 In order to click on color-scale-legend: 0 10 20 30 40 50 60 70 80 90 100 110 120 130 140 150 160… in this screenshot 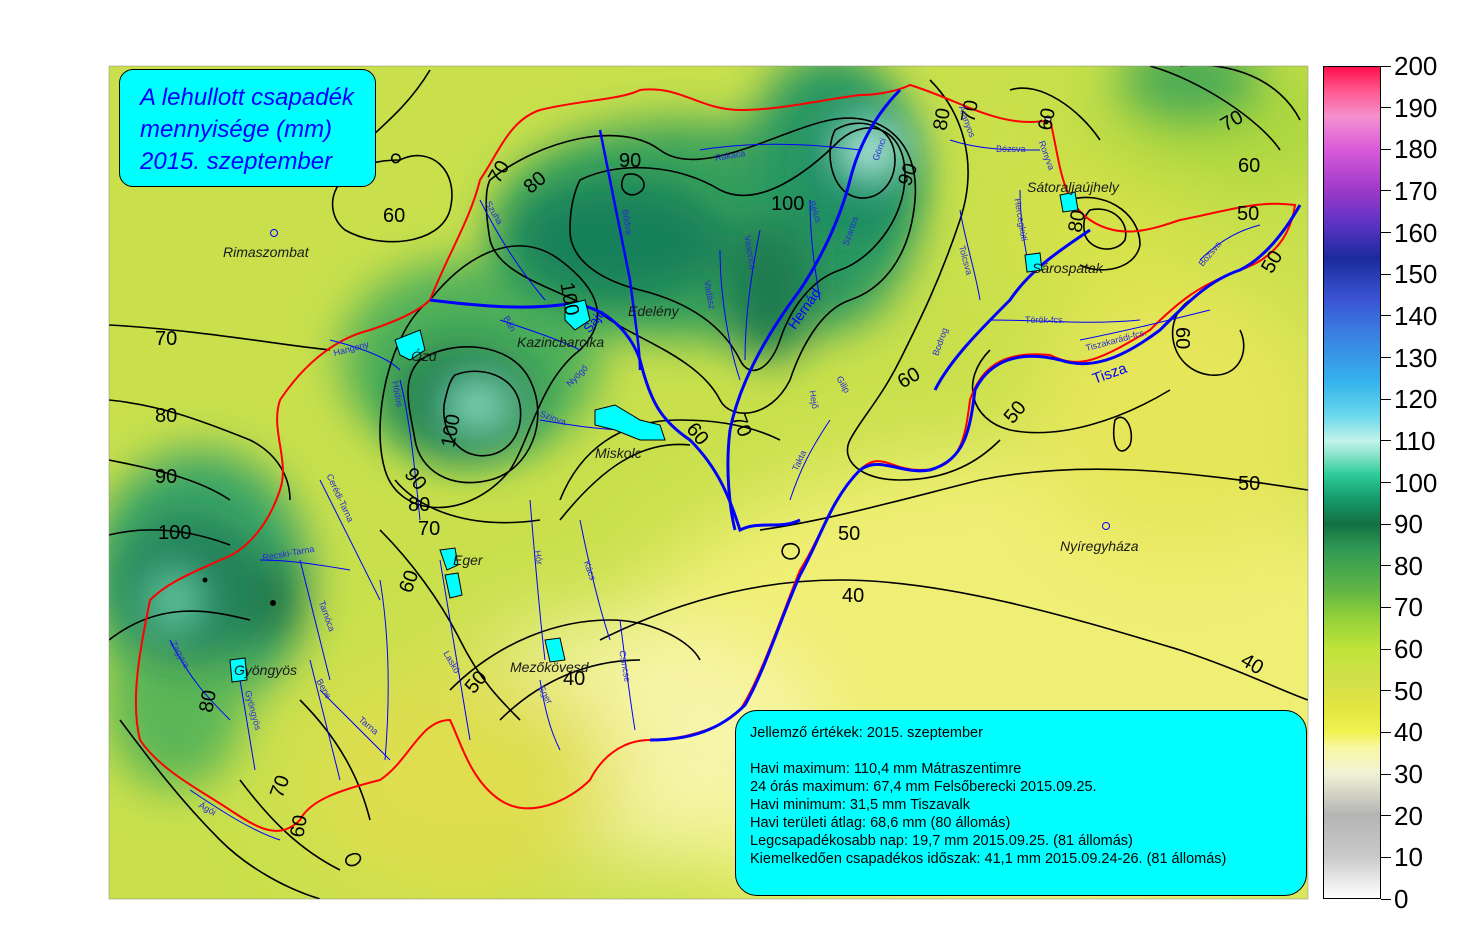, I will do `click(1380, 482)`.